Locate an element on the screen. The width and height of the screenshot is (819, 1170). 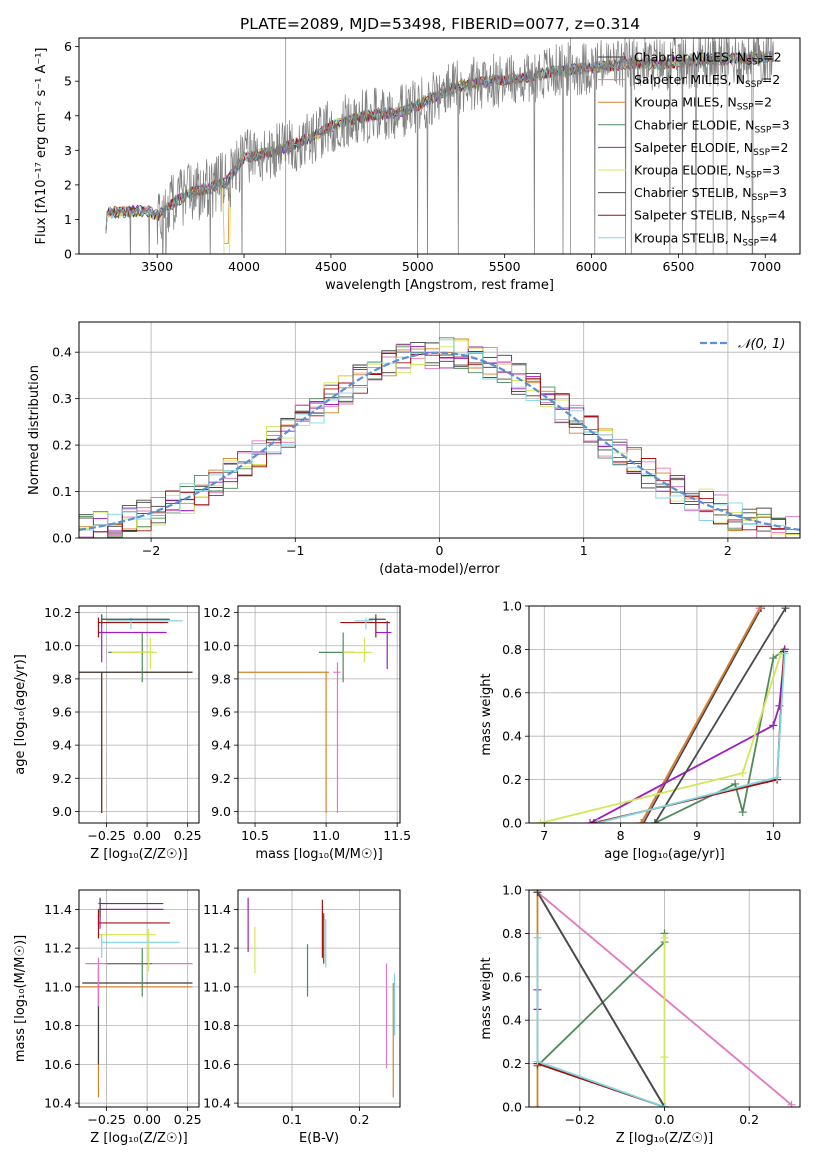
legend-label: Kroupa ELODIE, NSSP=3 is located at coordinates (707, 172).